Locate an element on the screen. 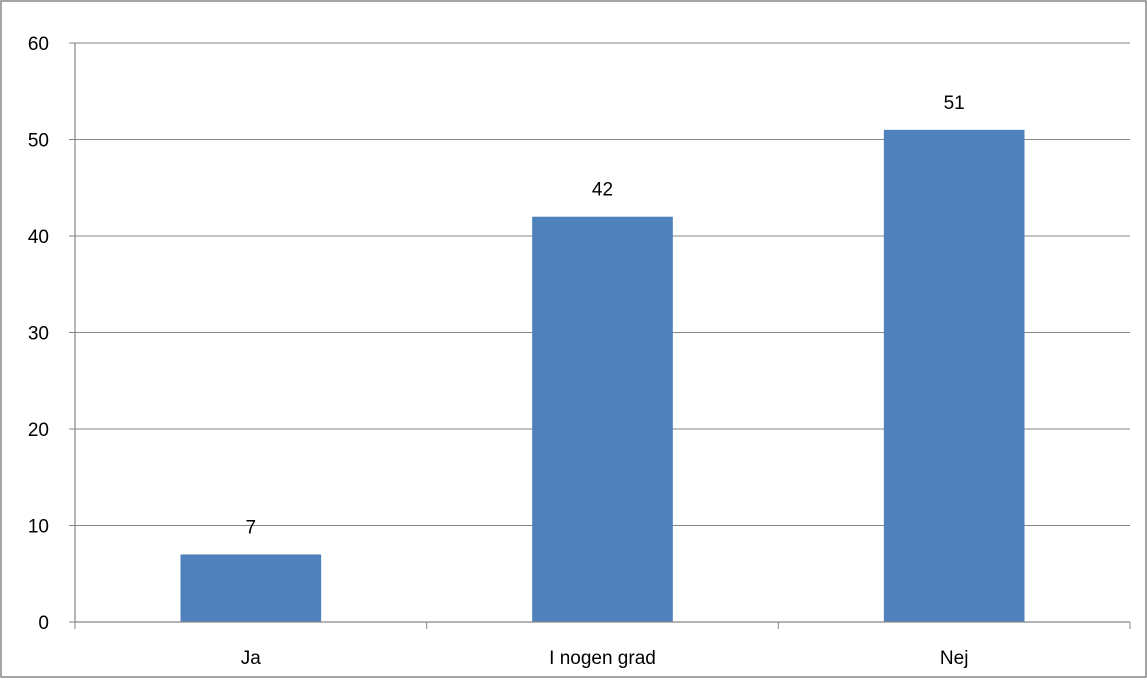 Image resolution: width=1147 pixels, height=683 pixels. x-tick-label: Nej is located at coordinates (954, 658).